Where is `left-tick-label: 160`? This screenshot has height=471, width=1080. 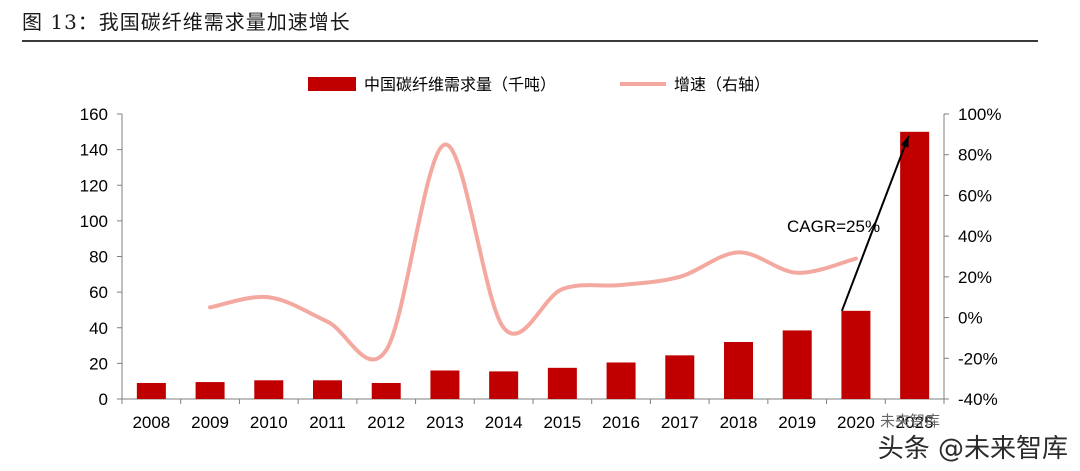
left-tick-label: 160 is located at coordinates (94, 114).